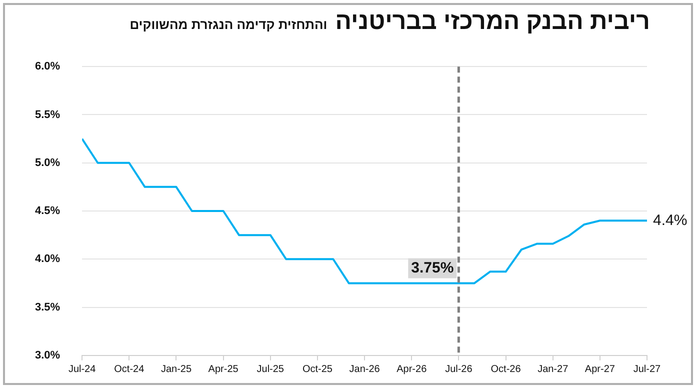 This screenshot has height=392, width=700. I want to click on y-tick-label: 3.0%, so click(47, 355).